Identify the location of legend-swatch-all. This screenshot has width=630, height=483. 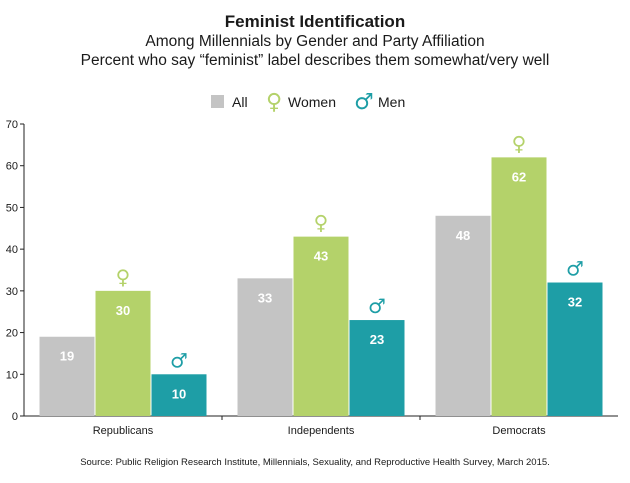
(217, 101).